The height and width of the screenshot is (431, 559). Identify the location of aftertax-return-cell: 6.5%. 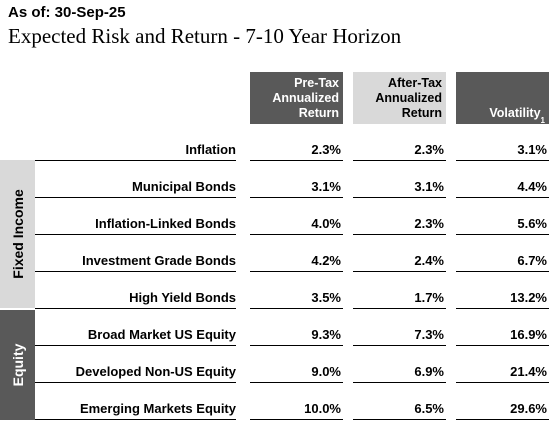
(429, 408).